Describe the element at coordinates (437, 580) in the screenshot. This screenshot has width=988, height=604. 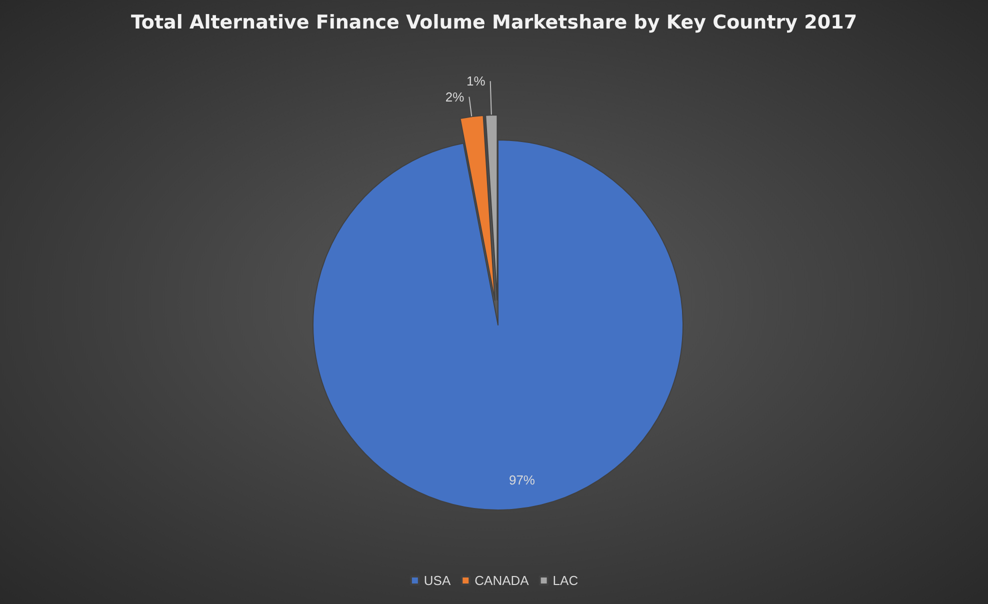
I see `legend-label: USA` at that location.